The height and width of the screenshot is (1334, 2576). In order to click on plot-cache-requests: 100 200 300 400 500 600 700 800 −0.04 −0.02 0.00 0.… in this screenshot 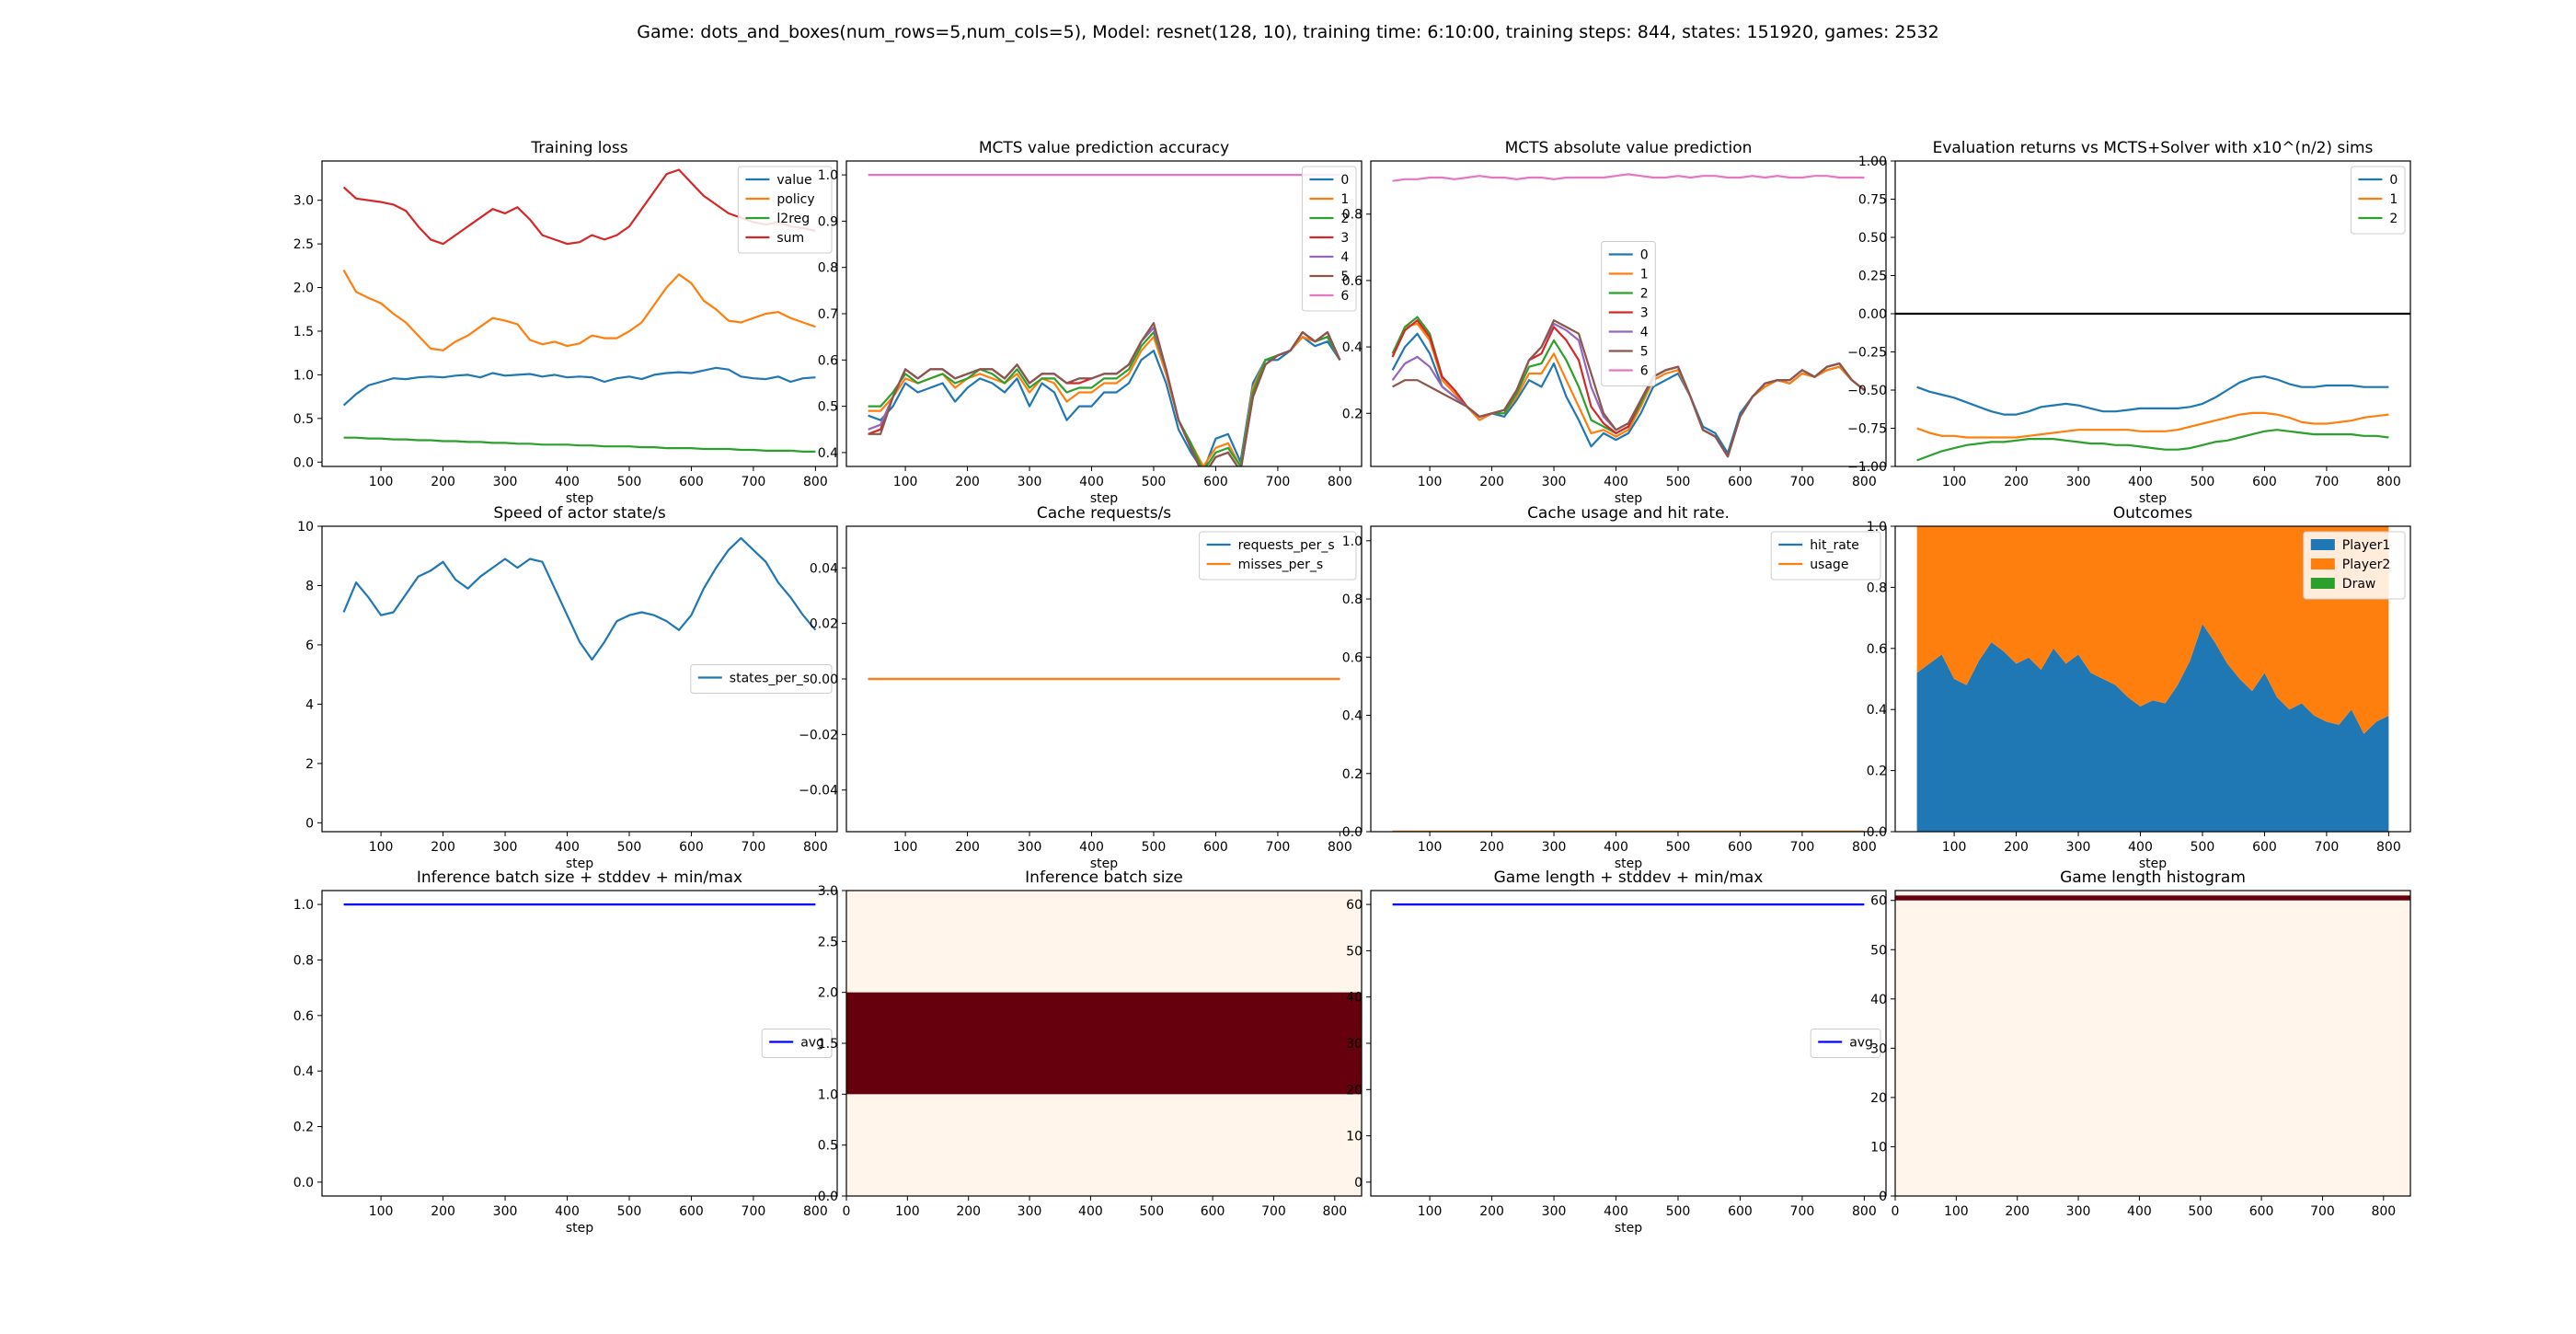, I will do `click(1081, 687)`.